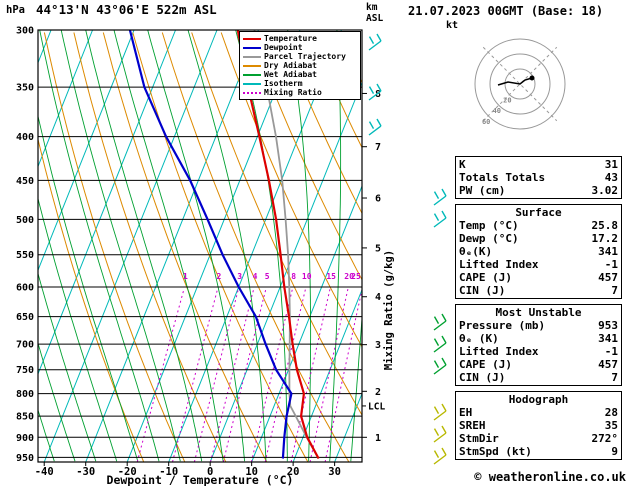 Image resolution: width=629 pixels, height=486 pixels. What do you see at coordinates (497, 111) in the screenshot?
I see `svg-text: 40` at bounding box center [497, 111].